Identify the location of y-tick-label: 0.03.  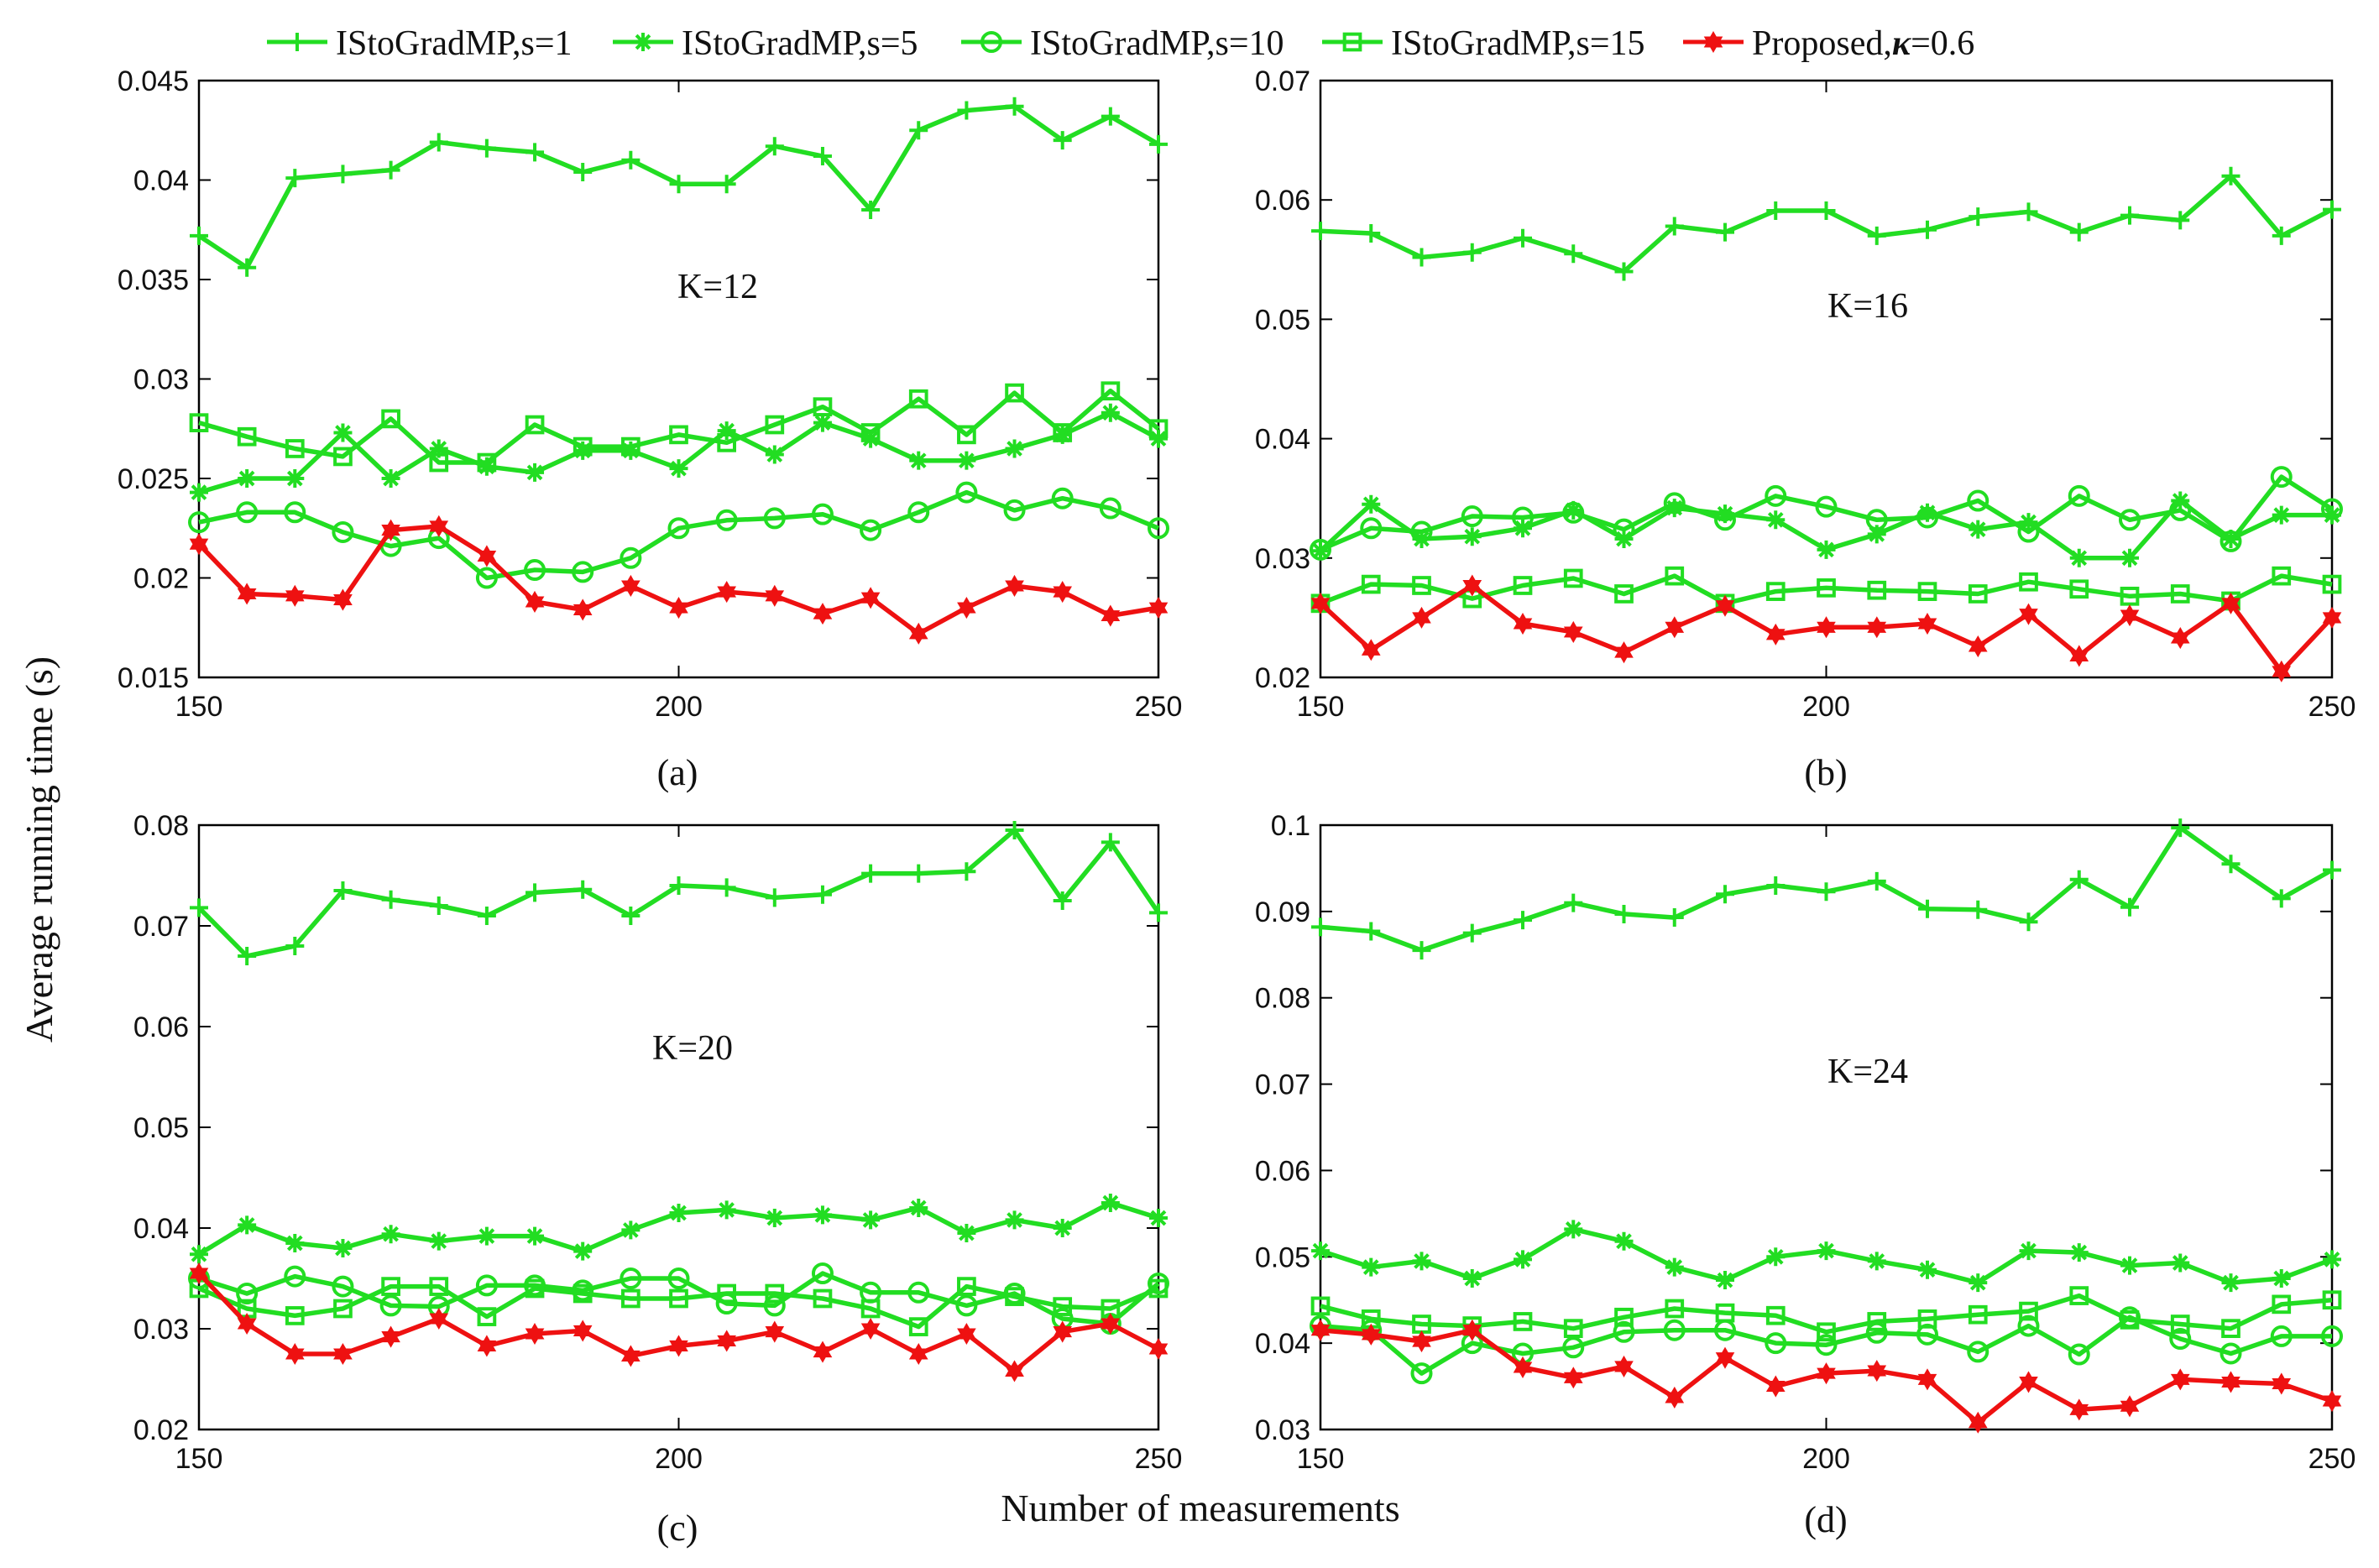
(1282, 1430).